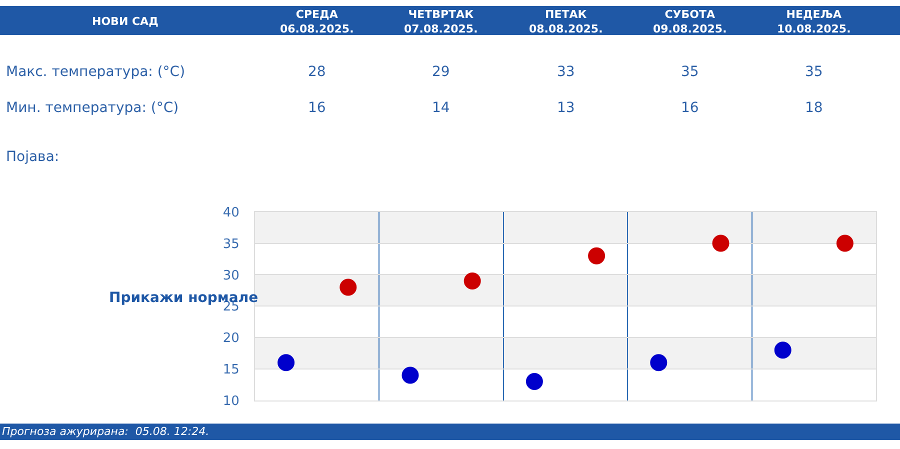  I want to click on y-tick-label: 35, so click(231, 244).